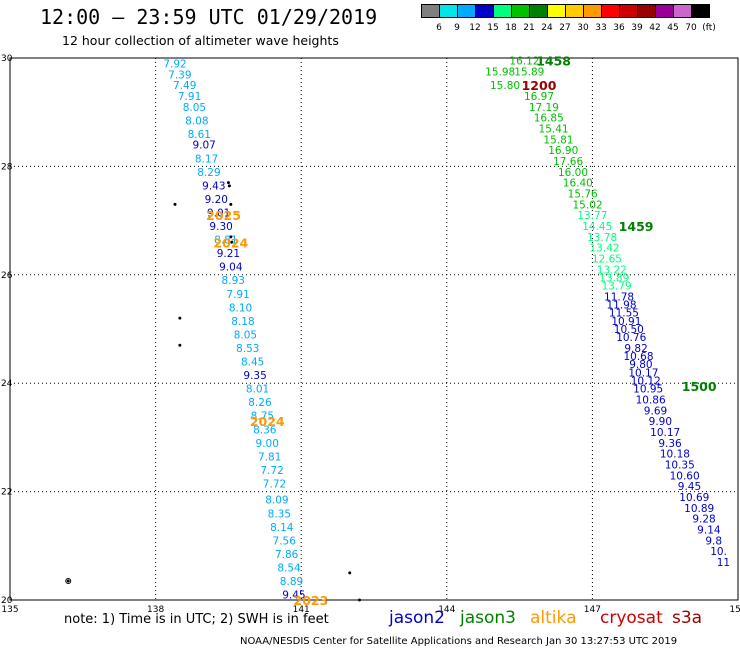 The height and width of the screenshot is (650, 740). I want to click on colorbar-label: 9, so click(457, 28).